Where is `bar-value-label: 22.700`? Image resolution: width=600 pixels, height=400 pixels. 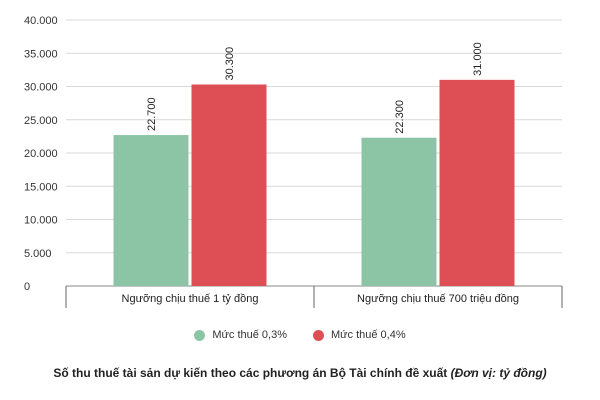
bar-value-label: 22.700 is located at coordinates (152, 114).